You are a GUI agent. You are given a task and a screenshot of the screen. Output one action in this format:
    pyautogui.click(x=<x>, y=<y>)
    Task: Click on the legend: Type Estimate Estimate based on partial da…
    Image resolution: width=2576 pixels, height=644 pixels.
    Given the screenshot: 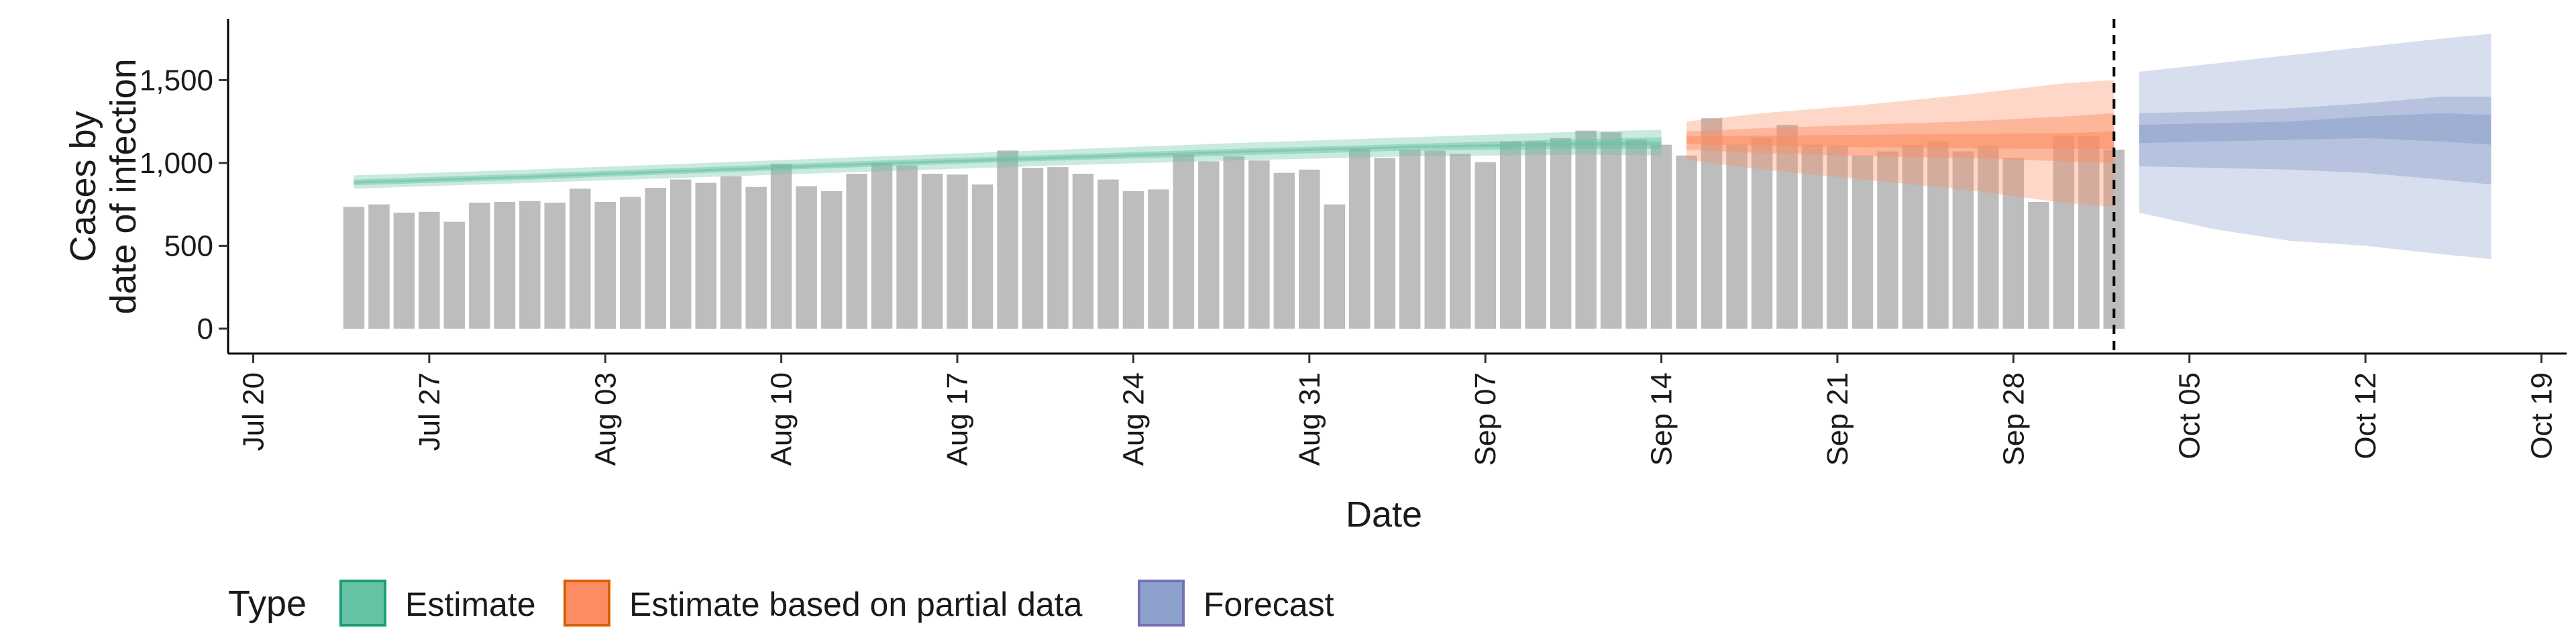 What is the action you would take?
    pyautogui.click(x=781, y=603)
    